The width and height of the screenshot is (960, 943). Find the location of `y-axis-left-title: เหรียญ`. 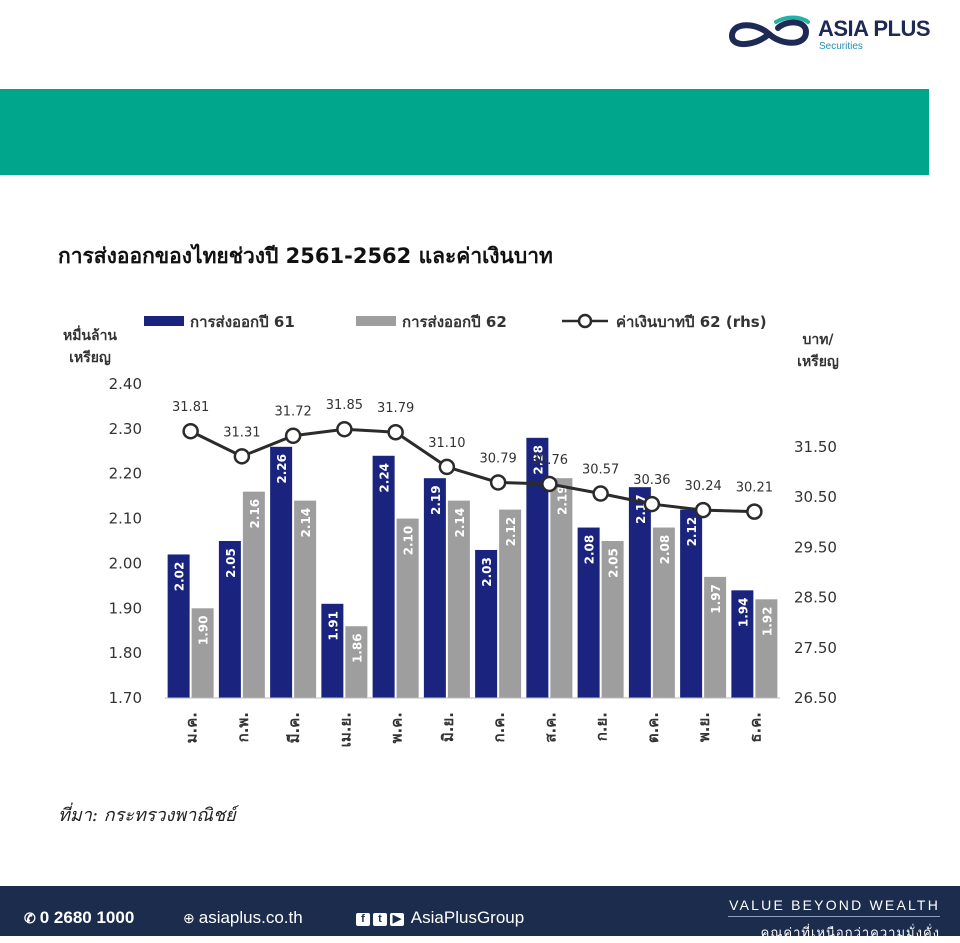

y-axis-left-title: เหรียญ is located at coordinates (90, 358).